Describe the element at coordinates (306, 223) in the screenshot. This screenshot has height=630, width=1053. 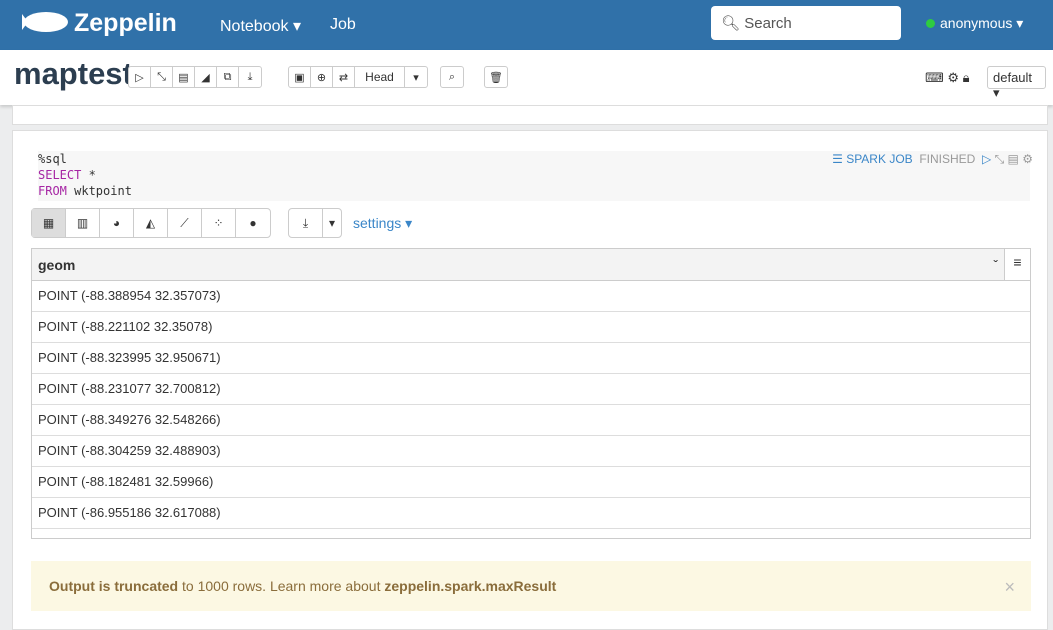
I see `download-icon: ⤓` at that location.